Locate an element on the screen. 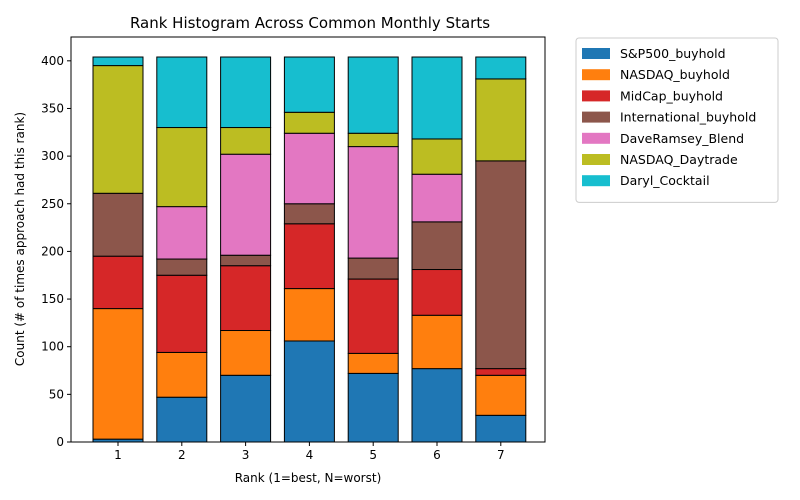 This screenshot has height=500, width=800. x-tick-label: 4 is located at coordinates (310, 455).